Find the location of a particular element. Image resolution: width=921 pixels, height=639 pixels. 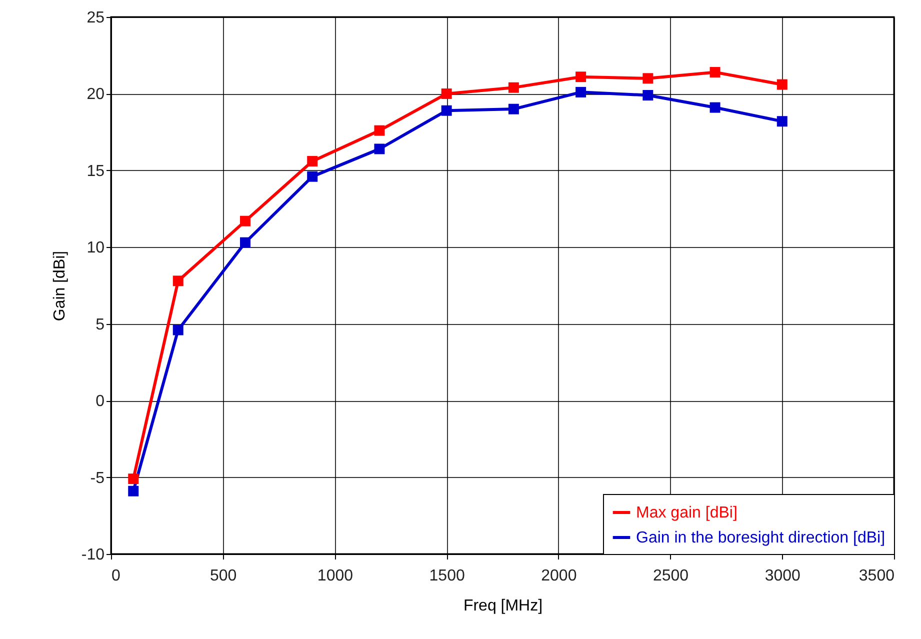

y-tick-label: 15 is located at coordinates (95, 171).